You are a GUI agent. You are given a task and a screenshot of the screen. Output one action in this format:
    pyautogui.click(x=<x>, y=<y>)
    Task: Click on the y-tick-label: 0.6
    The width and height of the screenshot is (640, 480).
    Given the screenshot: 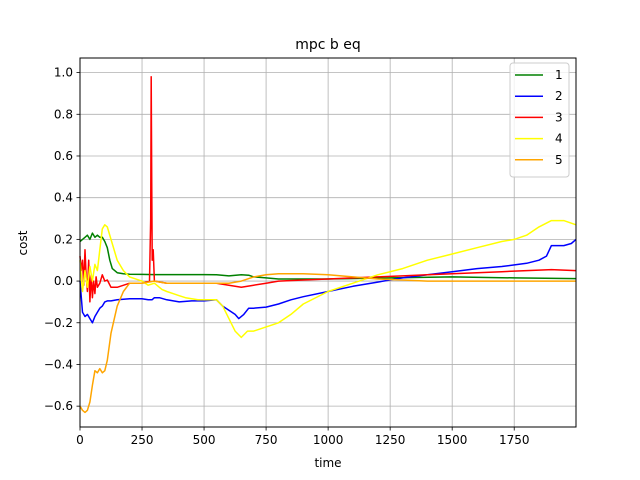 What is the action you would take?
    pyautogui.click(x=63, y=156)
    